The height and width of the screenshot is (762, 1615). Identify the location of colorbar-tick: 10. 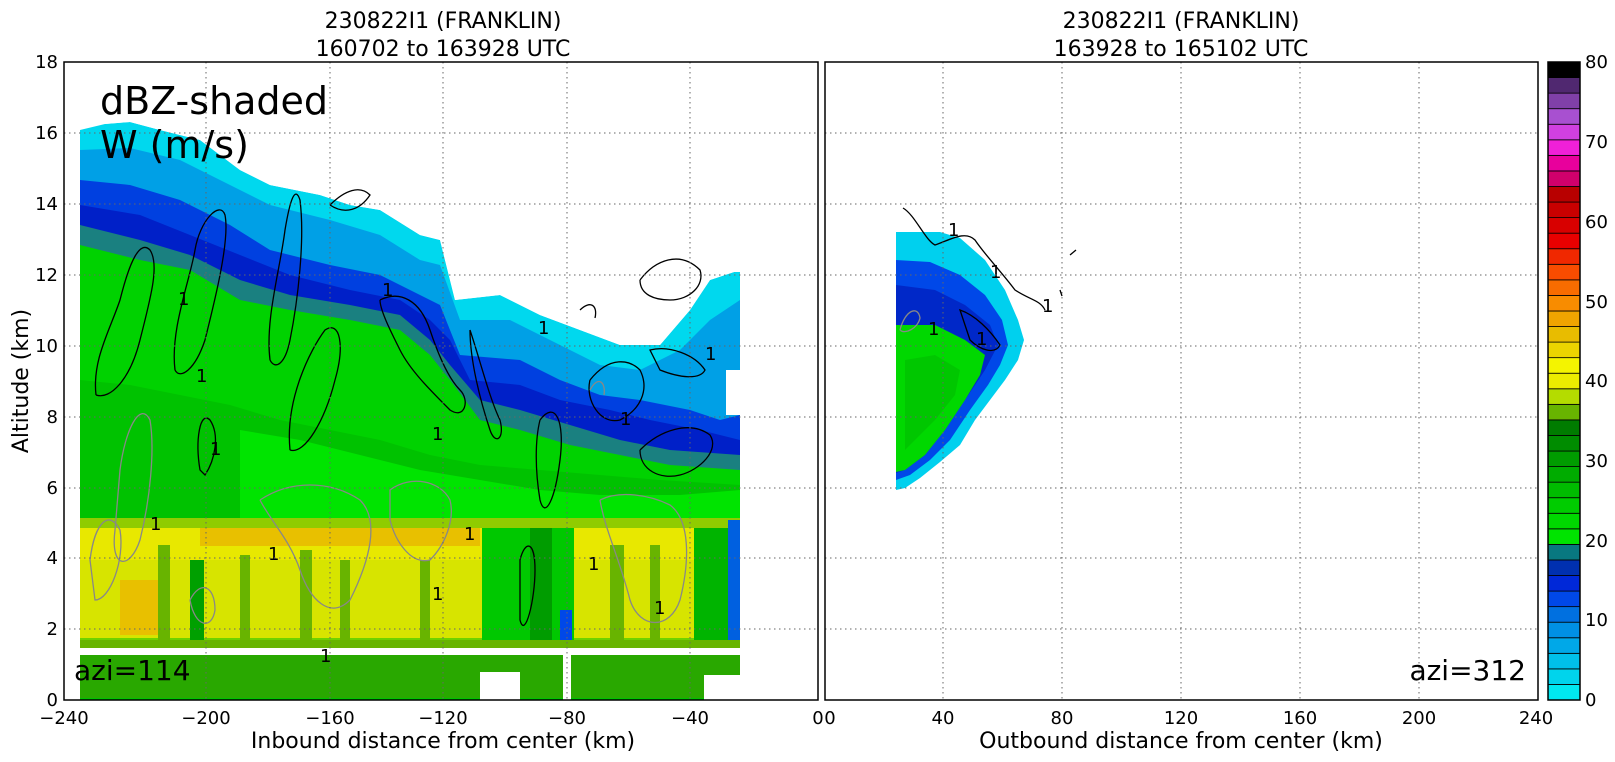
(1596, 620).